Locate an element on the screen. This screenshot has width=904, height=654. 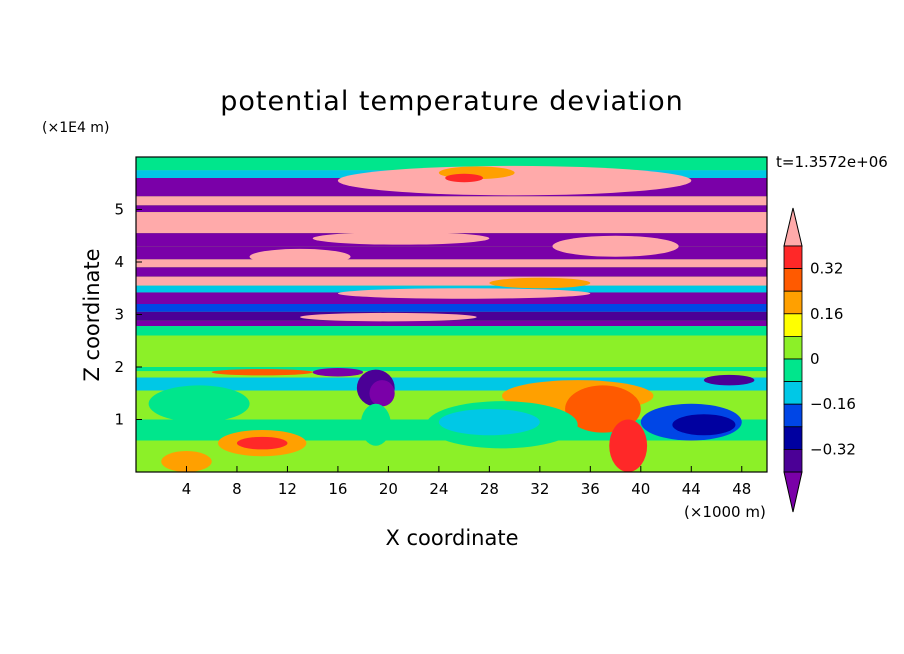
y-tick: 1 is located at coordinates (128, 420).